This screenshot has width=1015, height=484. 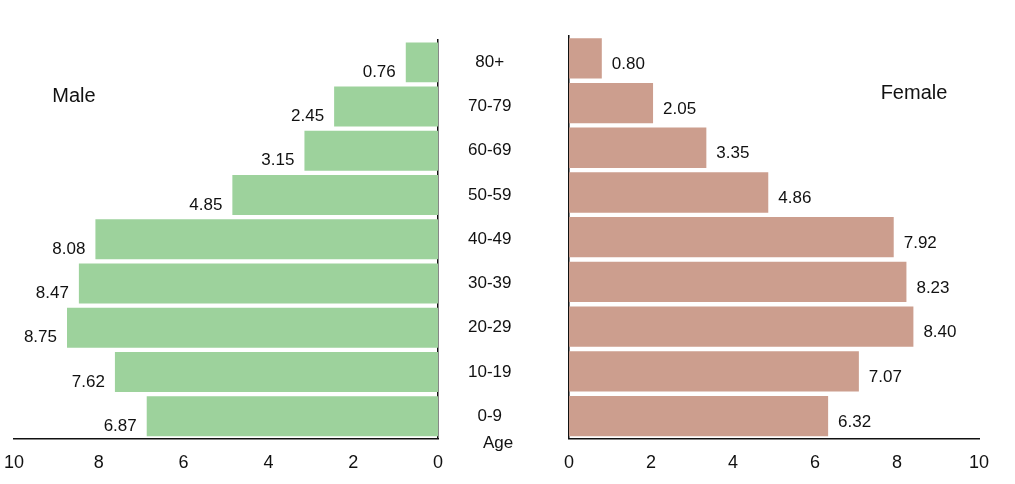 What do you see at coordinates (940, 332) in the screenshot?
I see `data-label: 8.40` at bounding box center [940, 332].